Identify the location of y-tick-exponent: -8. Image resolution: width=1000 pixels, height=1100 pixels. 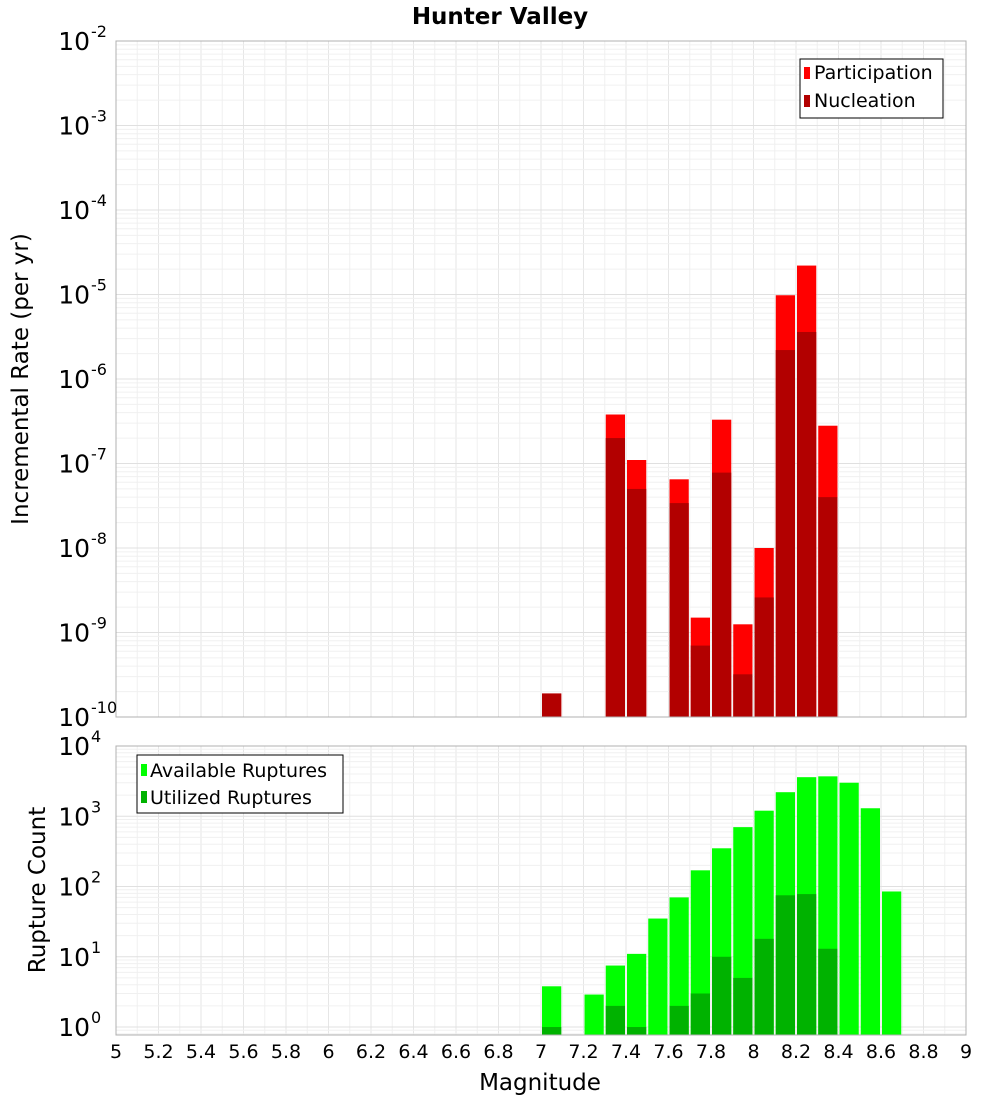
(99, 538).